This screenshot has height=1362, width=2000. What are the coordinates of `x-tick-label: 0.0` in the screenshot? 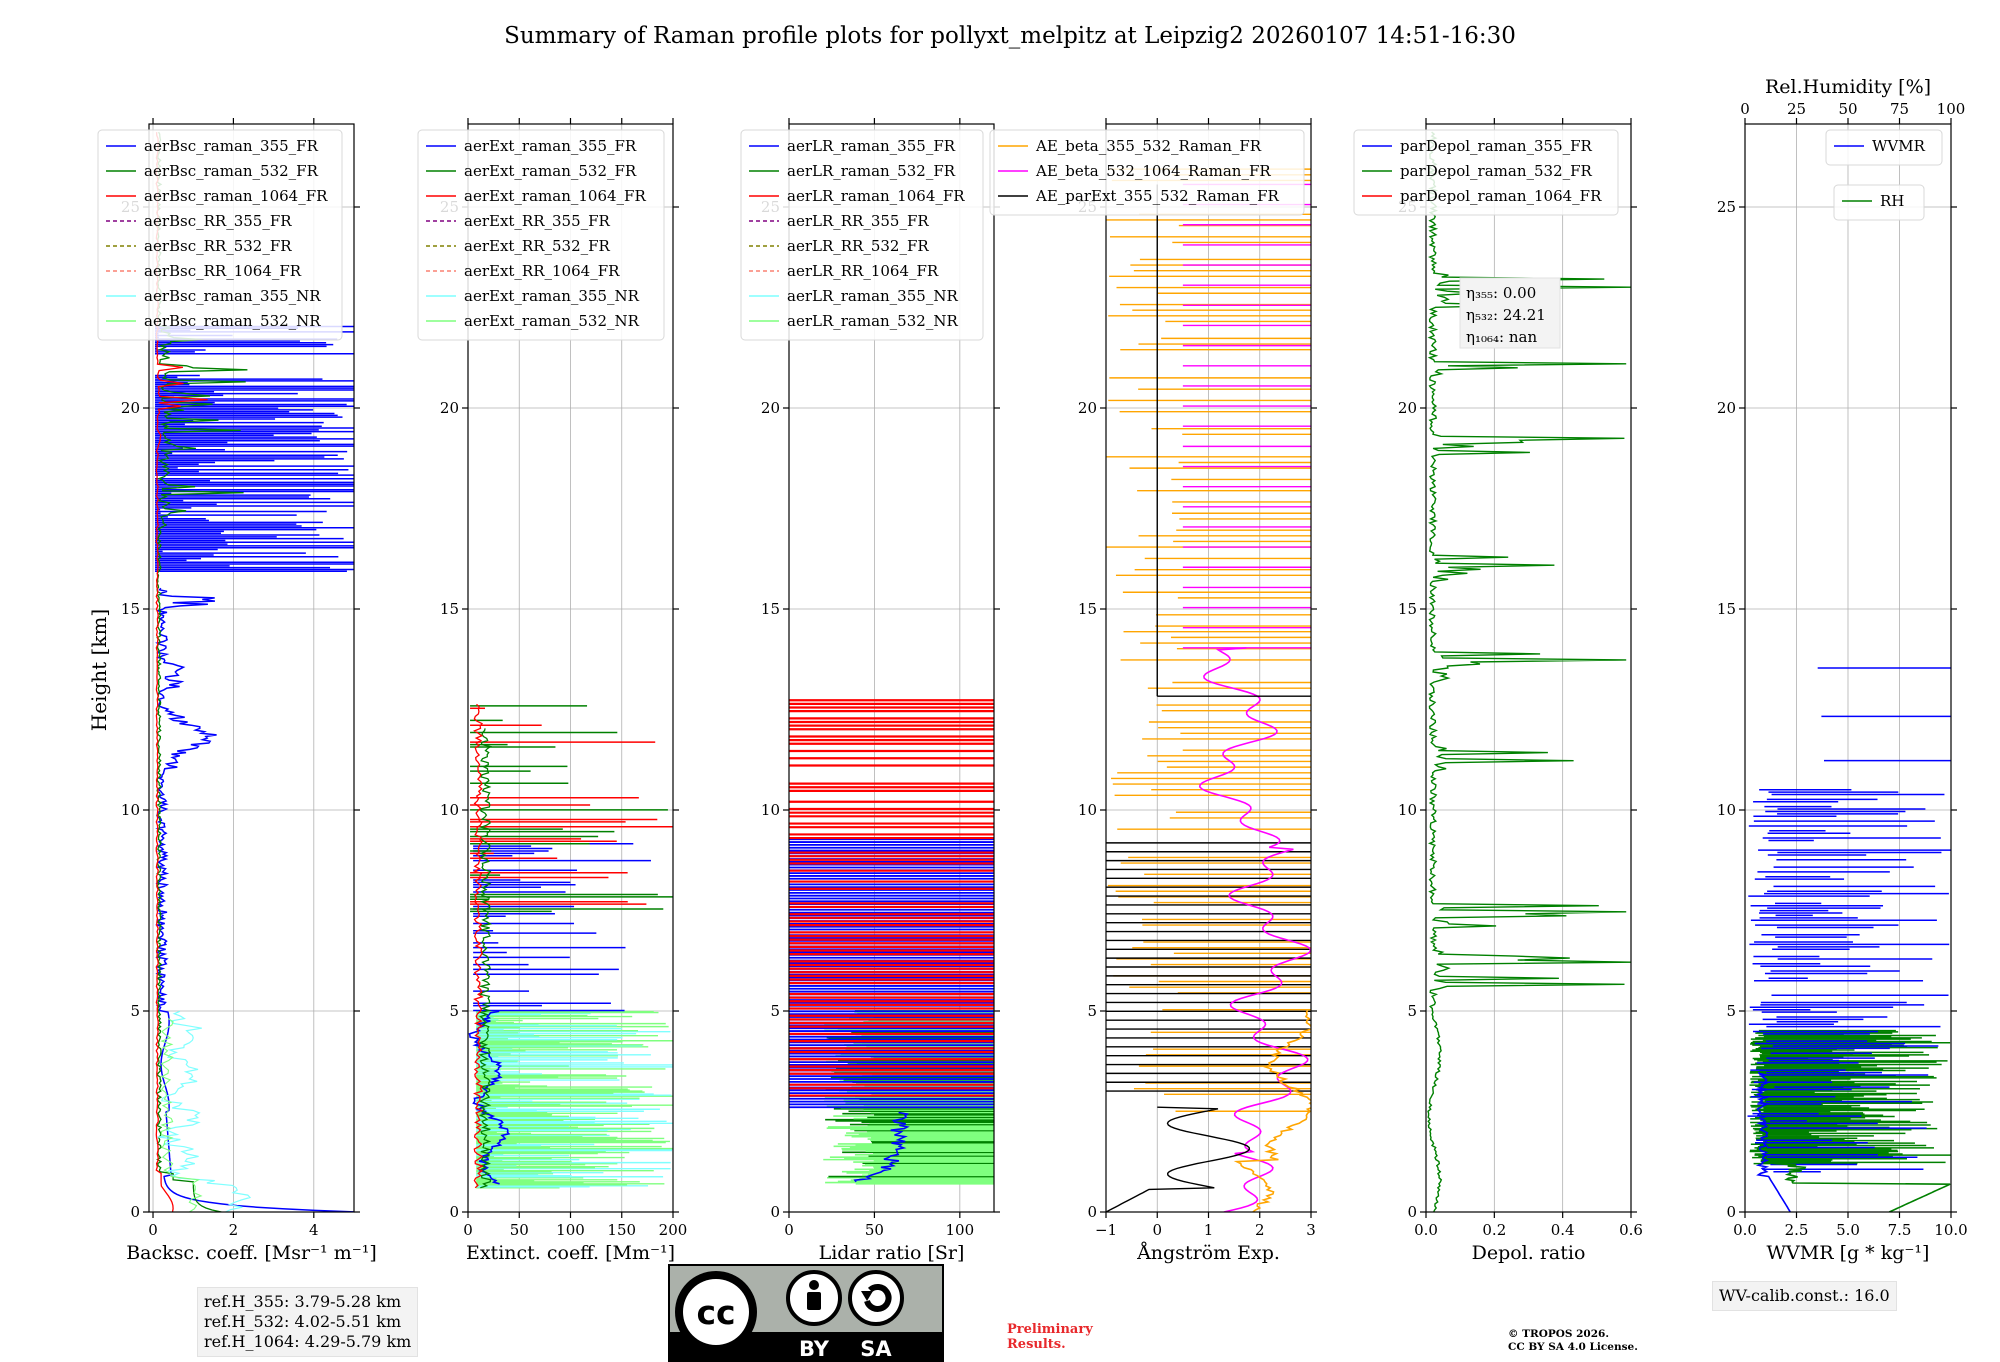 It's located at (1745, 1230).